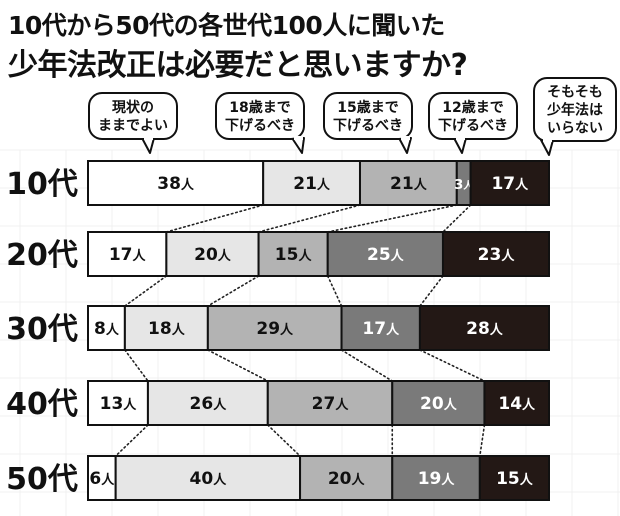 This screenshot has width=620, height=516. Describe the element at coordinates (367, 107) in the screenshot. I see `legend-label: 15歳まで` at that location.